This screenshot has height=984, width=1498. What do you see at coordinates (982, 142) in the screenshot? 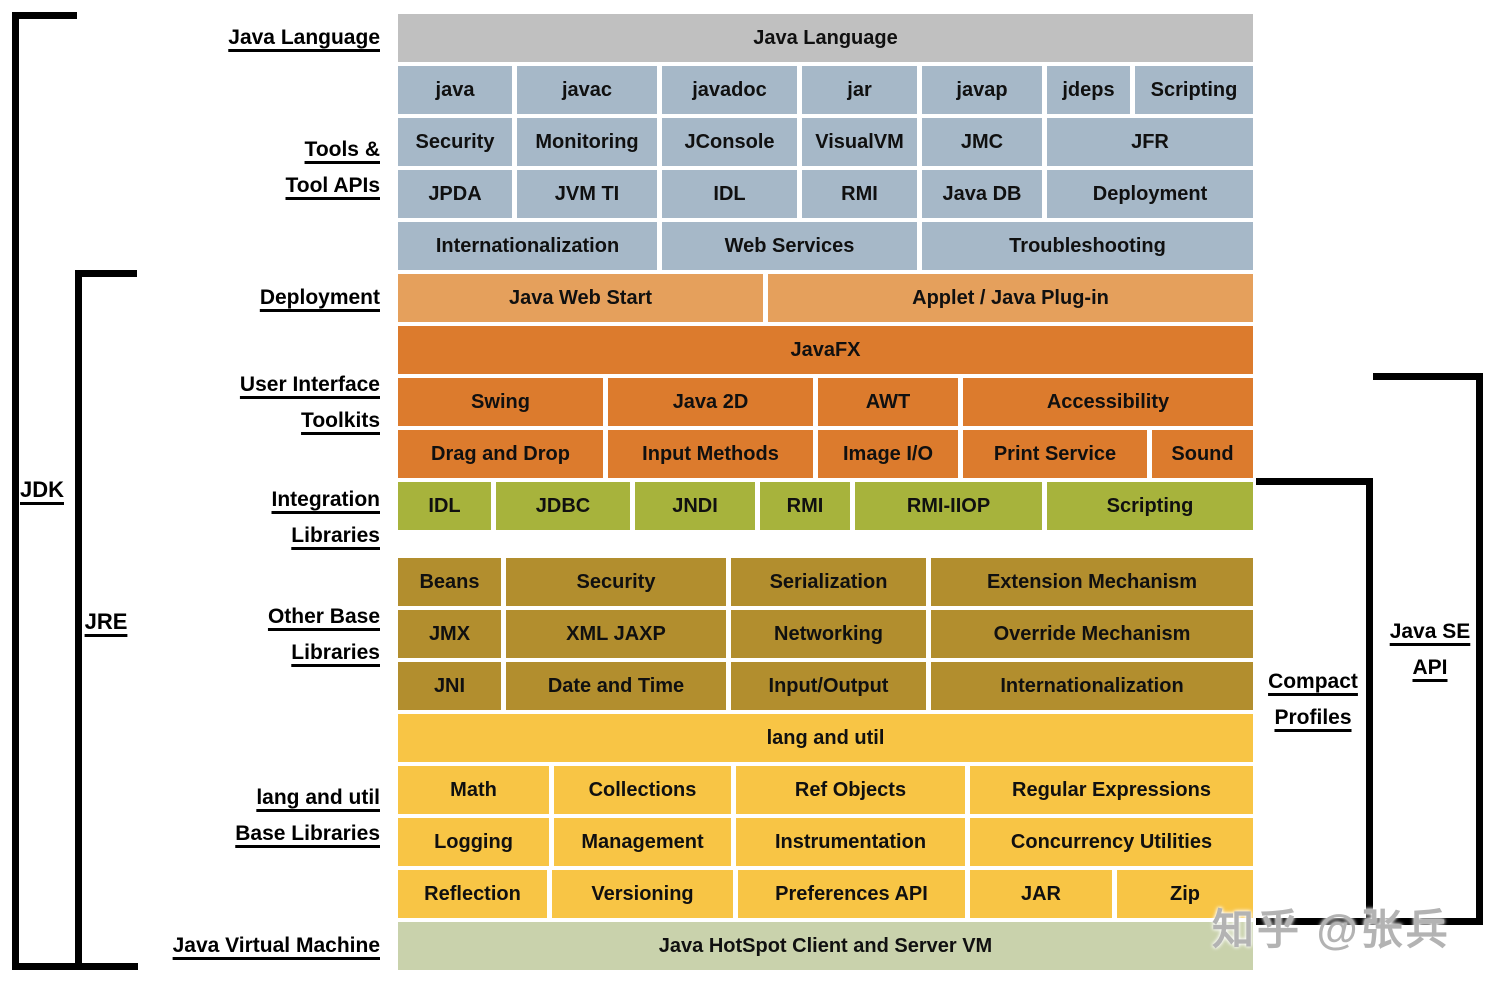
I see `cell-jmc: JMC` at bounding box center [982, 142].